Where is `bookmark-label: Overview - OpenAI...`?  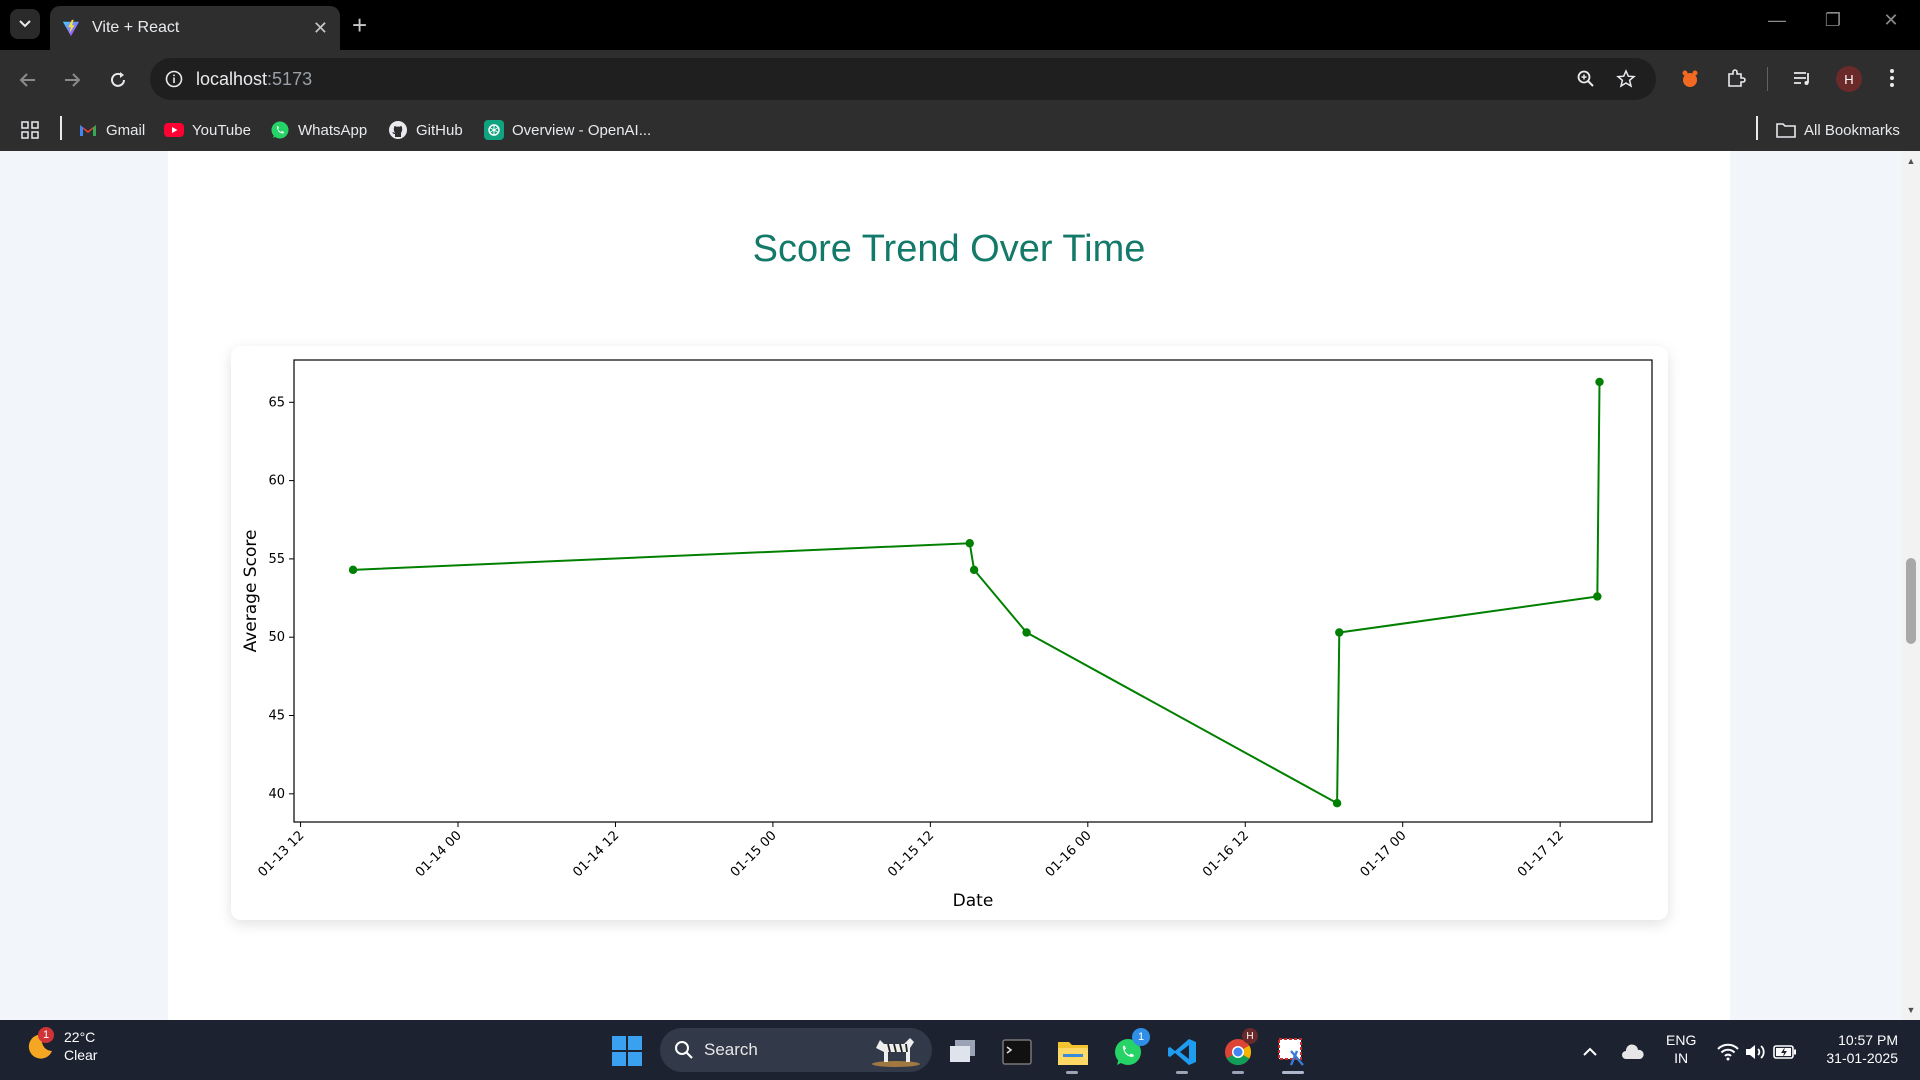
bookmark-label: Overview - OpenAI... is located at coordinates (582, 130).